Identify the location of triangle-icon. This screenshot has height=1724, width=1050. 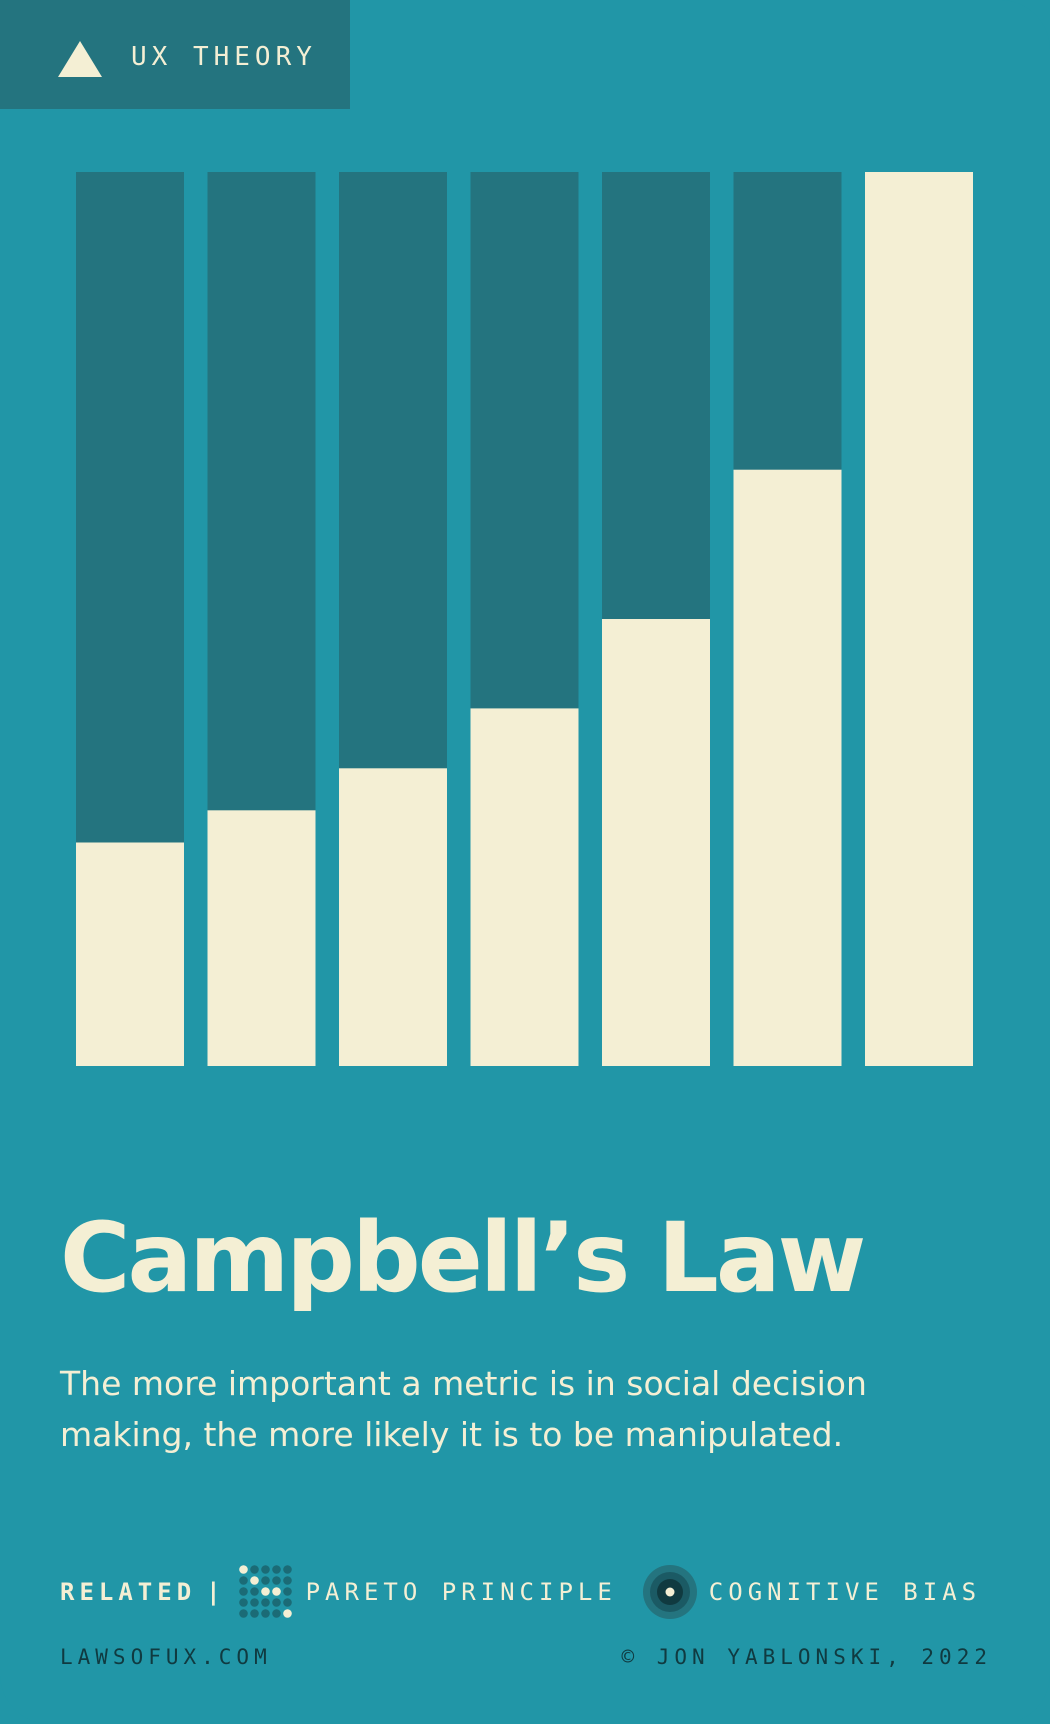
(80, 59).